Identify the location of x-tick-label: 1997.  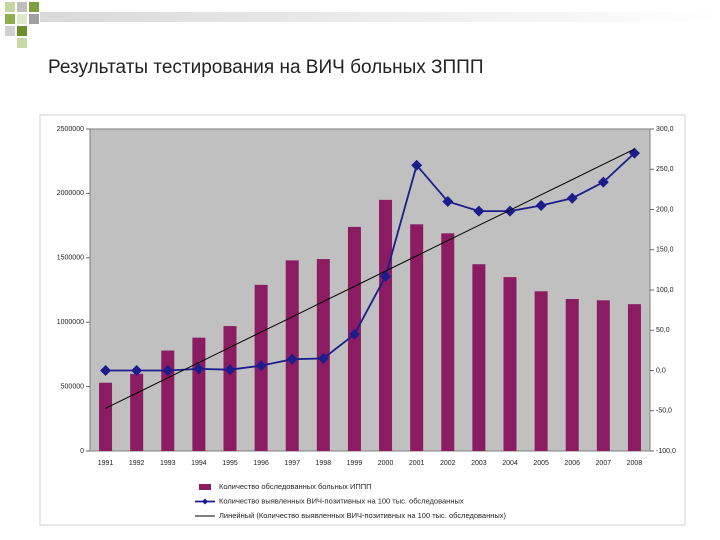
(292, 463).